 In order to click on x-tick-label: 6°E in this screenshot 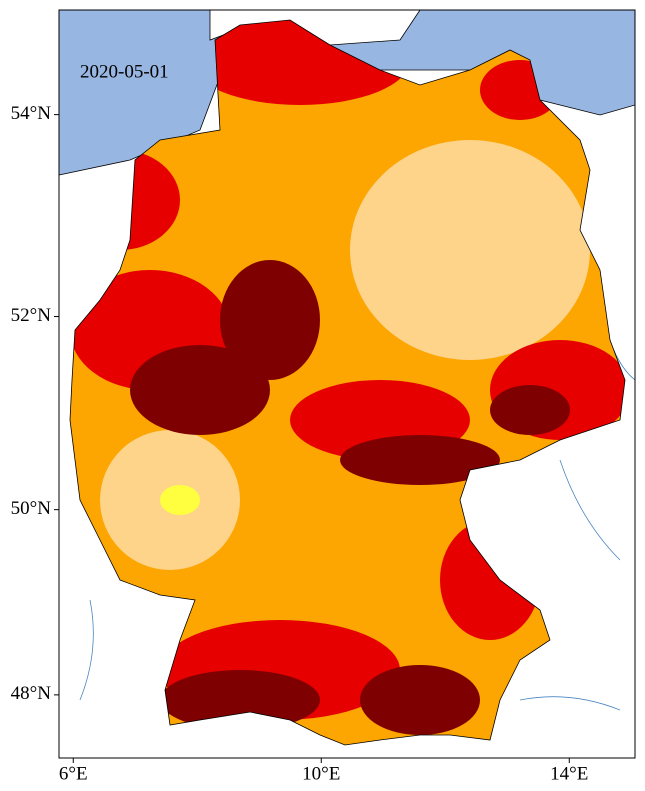, I will do `click(73, 773)`.